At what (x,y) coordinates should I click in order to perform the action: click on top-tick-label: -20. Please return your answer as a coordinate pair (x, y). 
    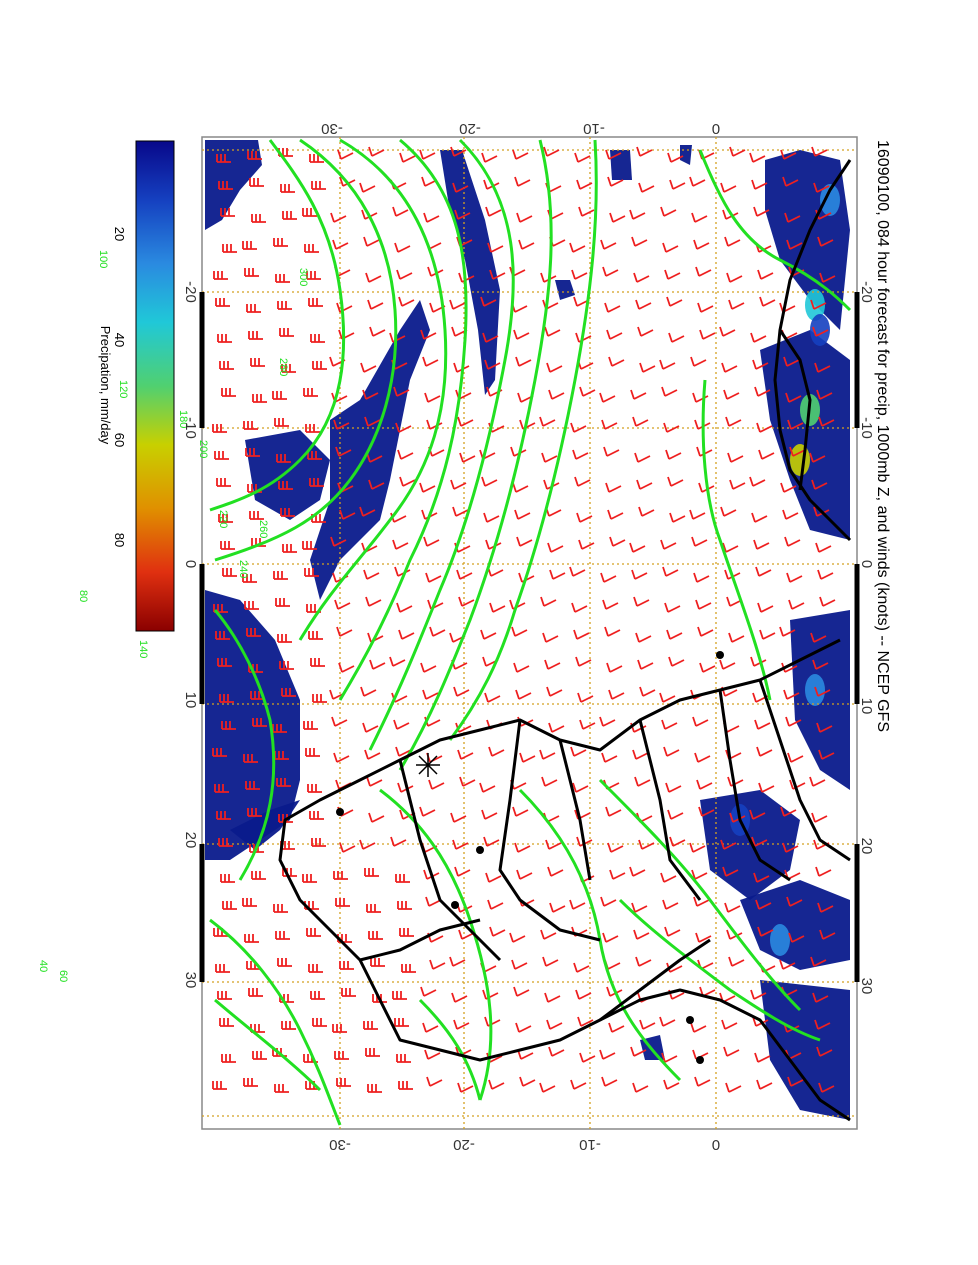
    Looking at the image, I should click on (470, 128).